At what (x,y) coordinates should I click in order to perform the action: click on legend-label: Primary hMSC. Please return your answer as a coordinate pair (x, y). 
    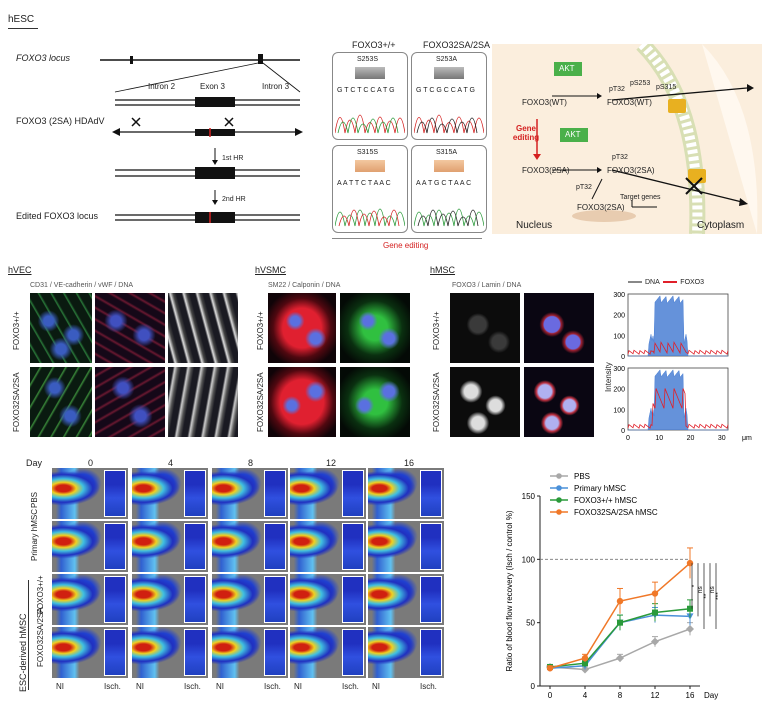
    Looking at the image, I should click on (600, 488).